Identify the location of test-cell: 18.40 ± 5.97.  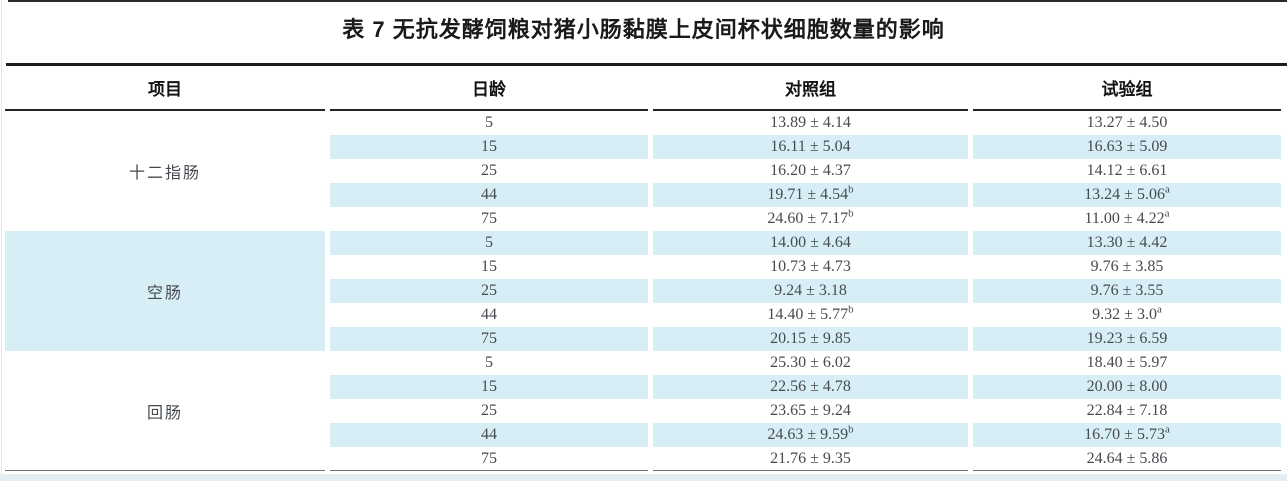
(1127, 363).